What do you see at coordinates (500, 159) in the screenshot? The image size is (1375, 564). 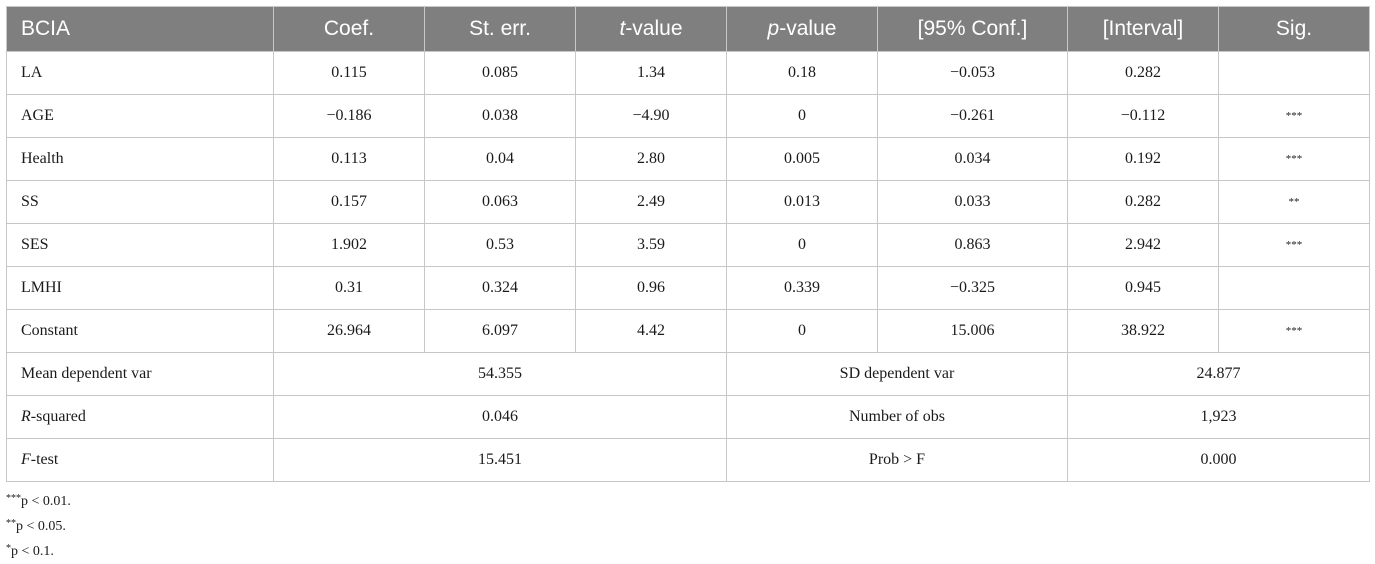 I see `se-cell: 0.04` at bounding box center [500, 159].